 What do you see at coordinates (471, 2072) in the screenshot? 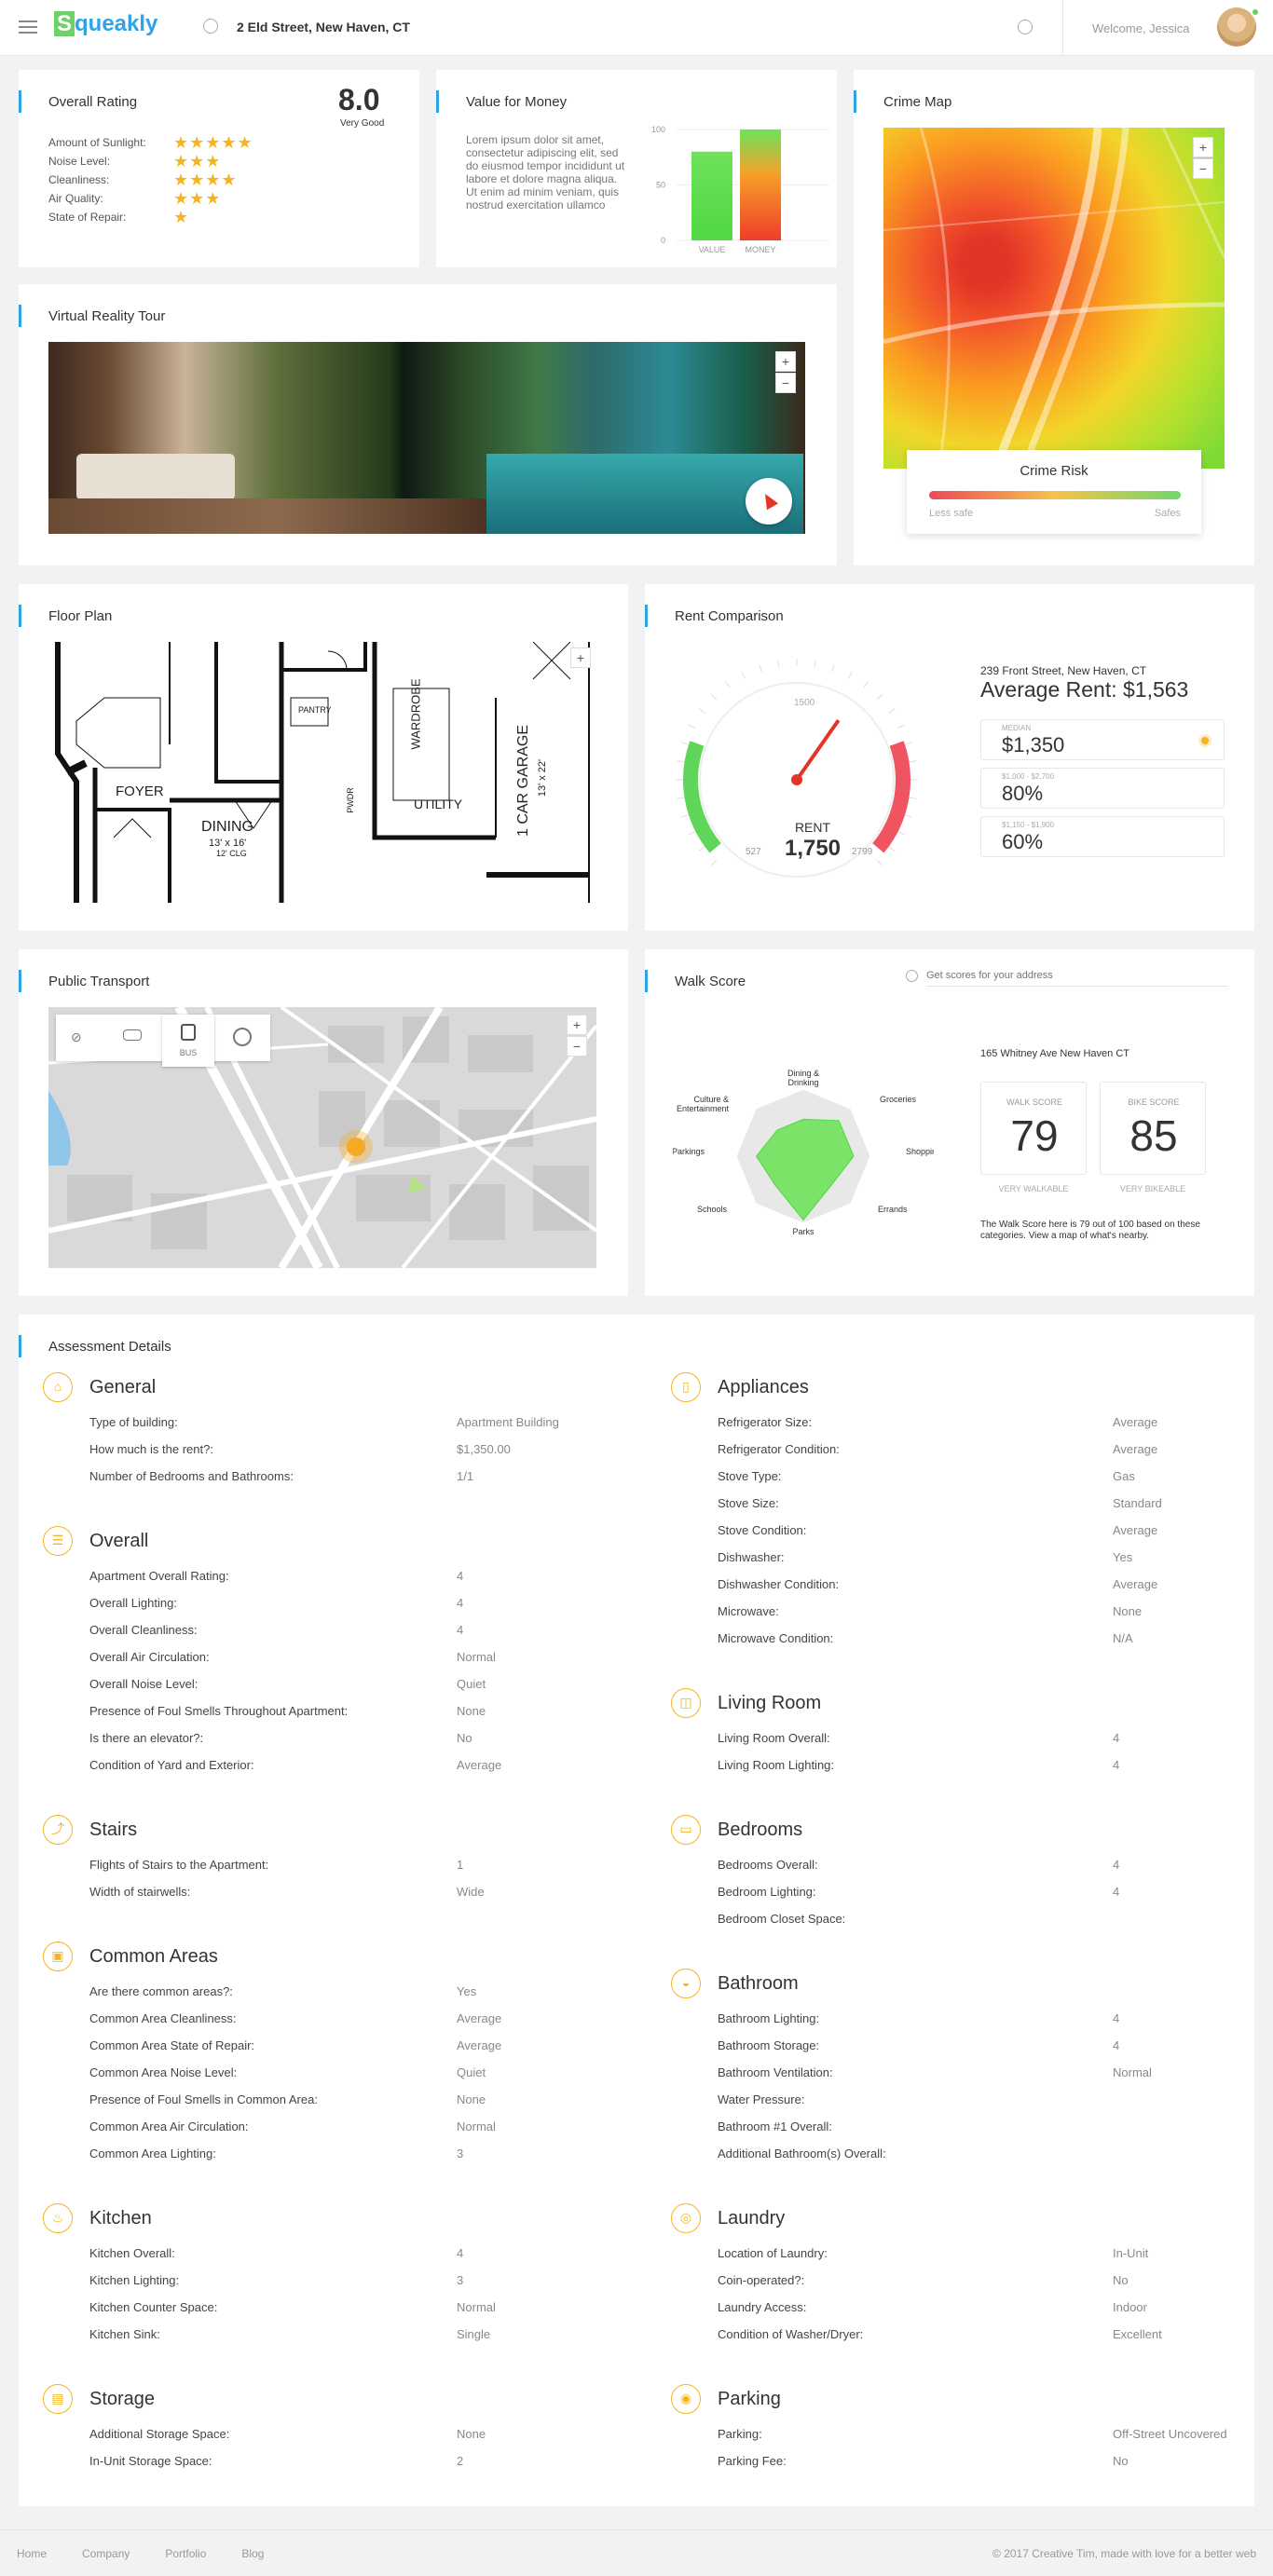
I see `assessment-row-value: Quiet` at bounding box center [471, 2072].